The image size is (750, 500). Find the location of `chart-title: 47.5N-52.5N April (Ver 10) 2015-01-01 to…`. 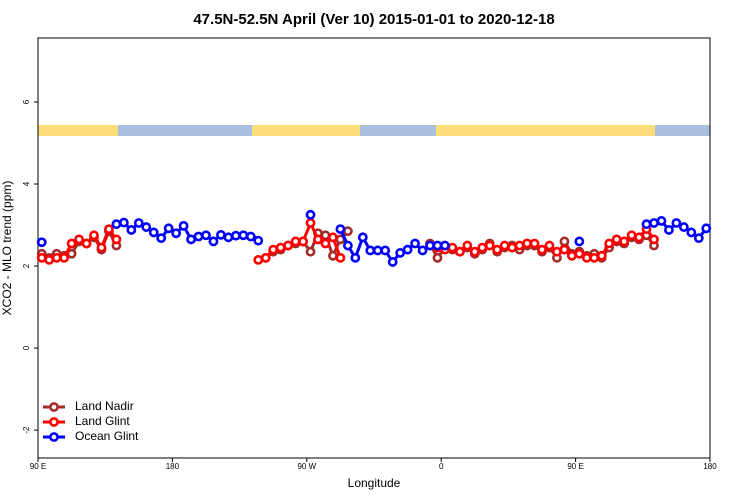

chart-title: 47.5N-52.5N April (Ver 10) 2015-01-01 to… is located at coordinates (373, 19).